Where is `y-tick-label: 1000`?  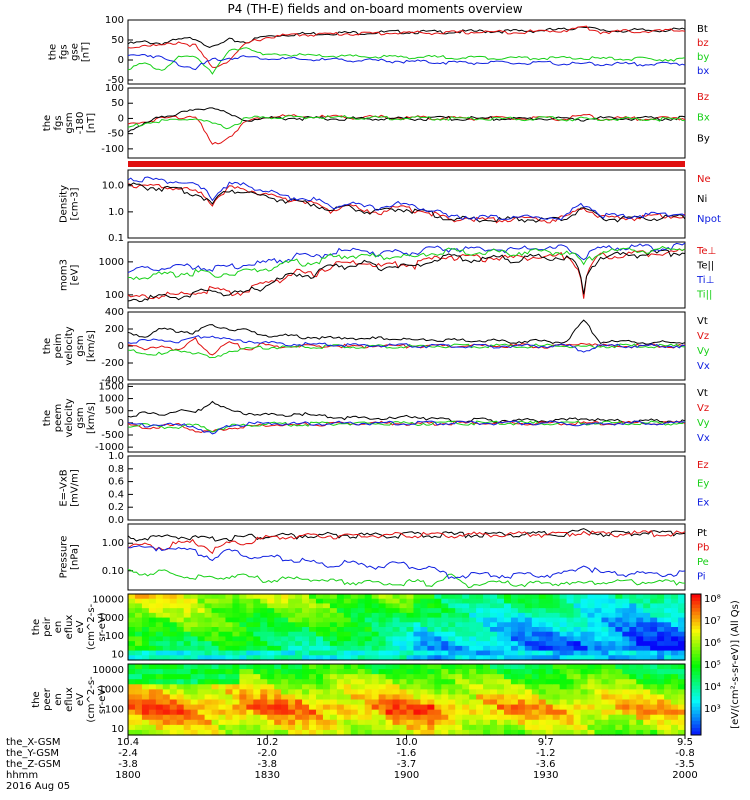
y-tick-label: 1000 is located at coordinates (111, 618).